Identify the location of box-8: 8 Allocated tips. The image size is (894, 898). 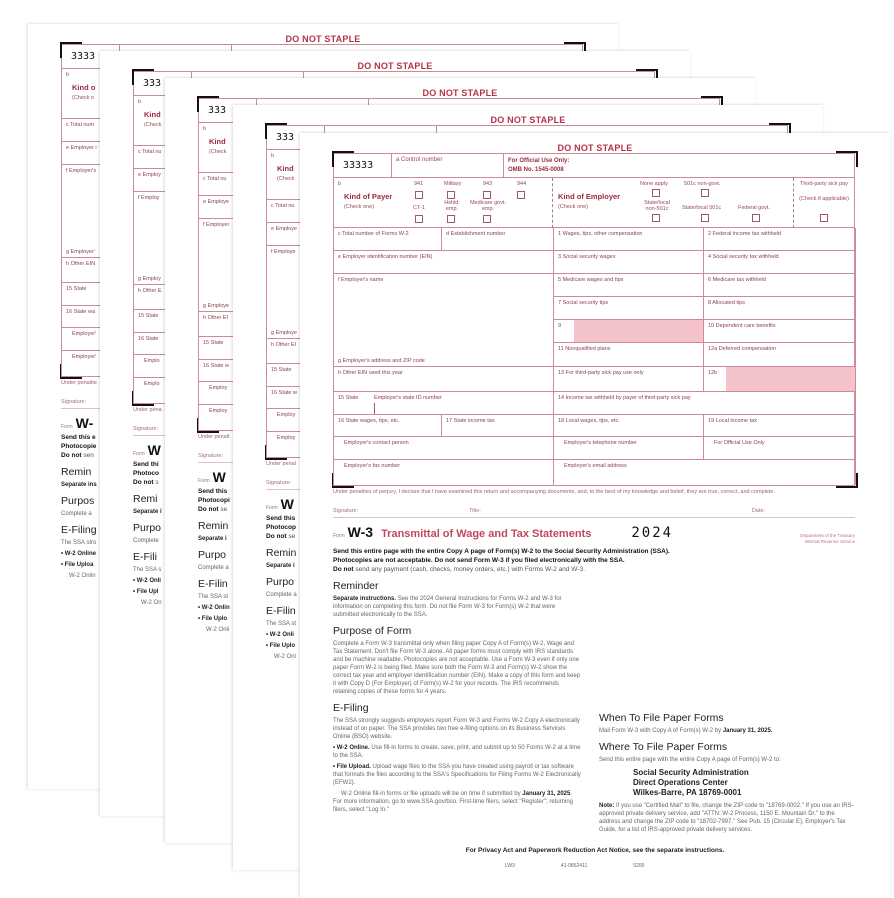
(780, 308).